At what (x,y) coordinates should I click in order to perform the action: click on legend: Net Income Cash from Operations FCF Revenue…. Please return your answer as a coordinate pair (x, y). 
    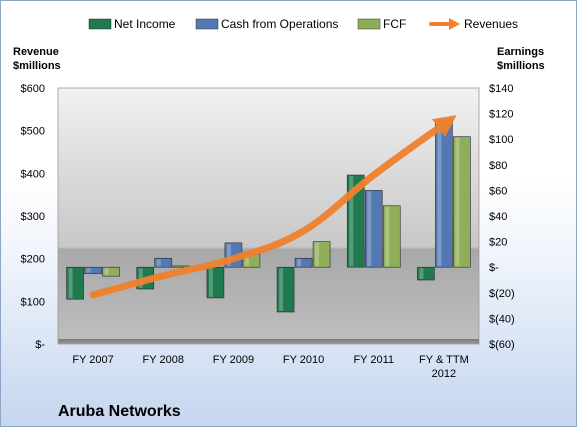
    Looking at the image, I should click on (303, 24).